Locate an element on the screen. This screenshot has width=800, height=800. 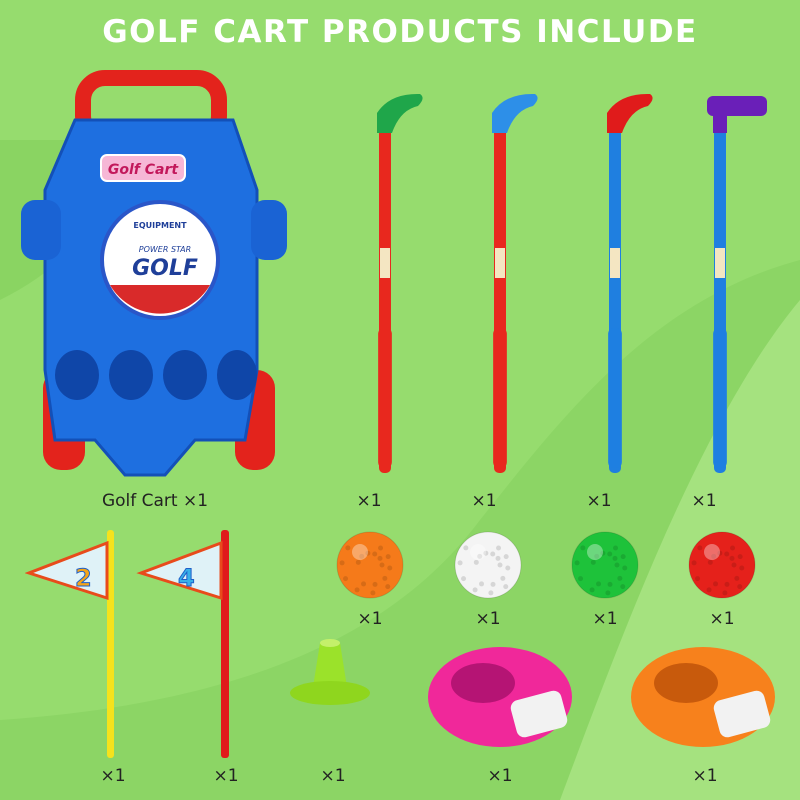
golf-tee-image is located at coordinates (330, 672).